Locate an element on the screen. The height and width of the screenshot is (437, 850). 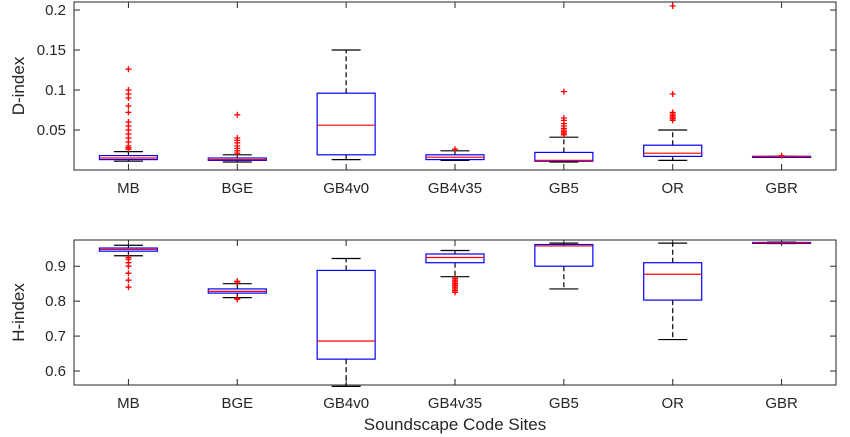
y-tick-label: 0.9 is located at coordinates (55, 266).